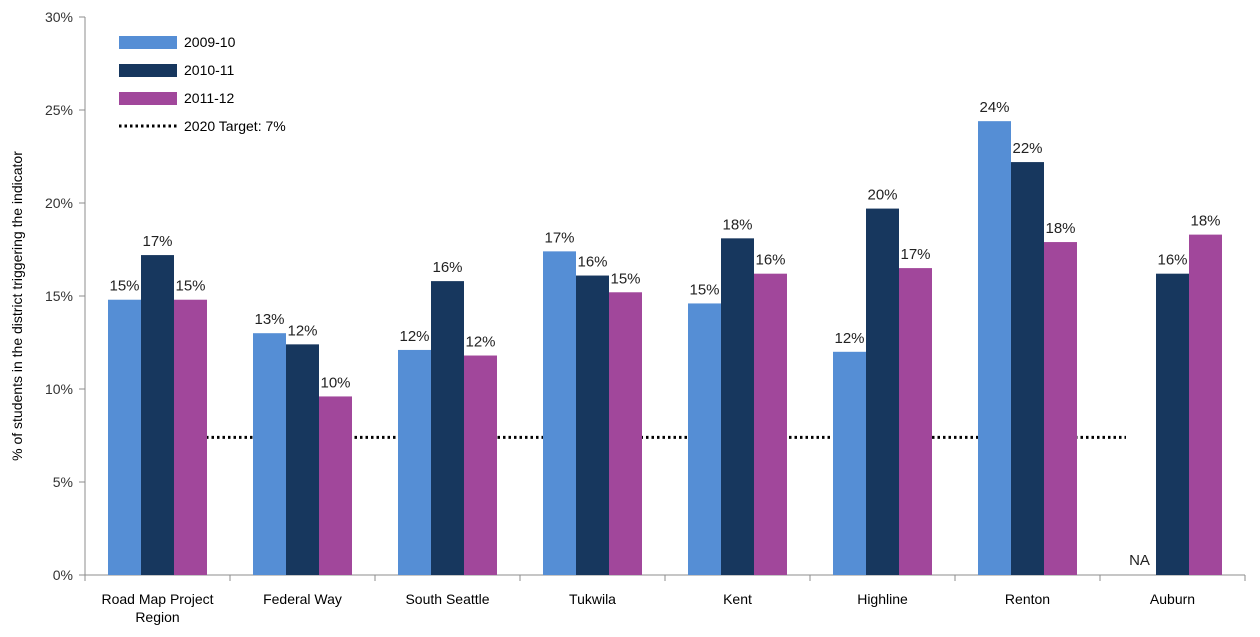  I want to click on y-tick-label: 20%, so click(59, 203).